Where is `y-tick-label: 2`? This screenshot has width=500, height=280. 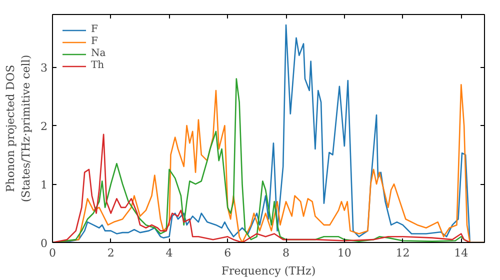 y-tick-label: 2 is located at coordinates (44, 127).